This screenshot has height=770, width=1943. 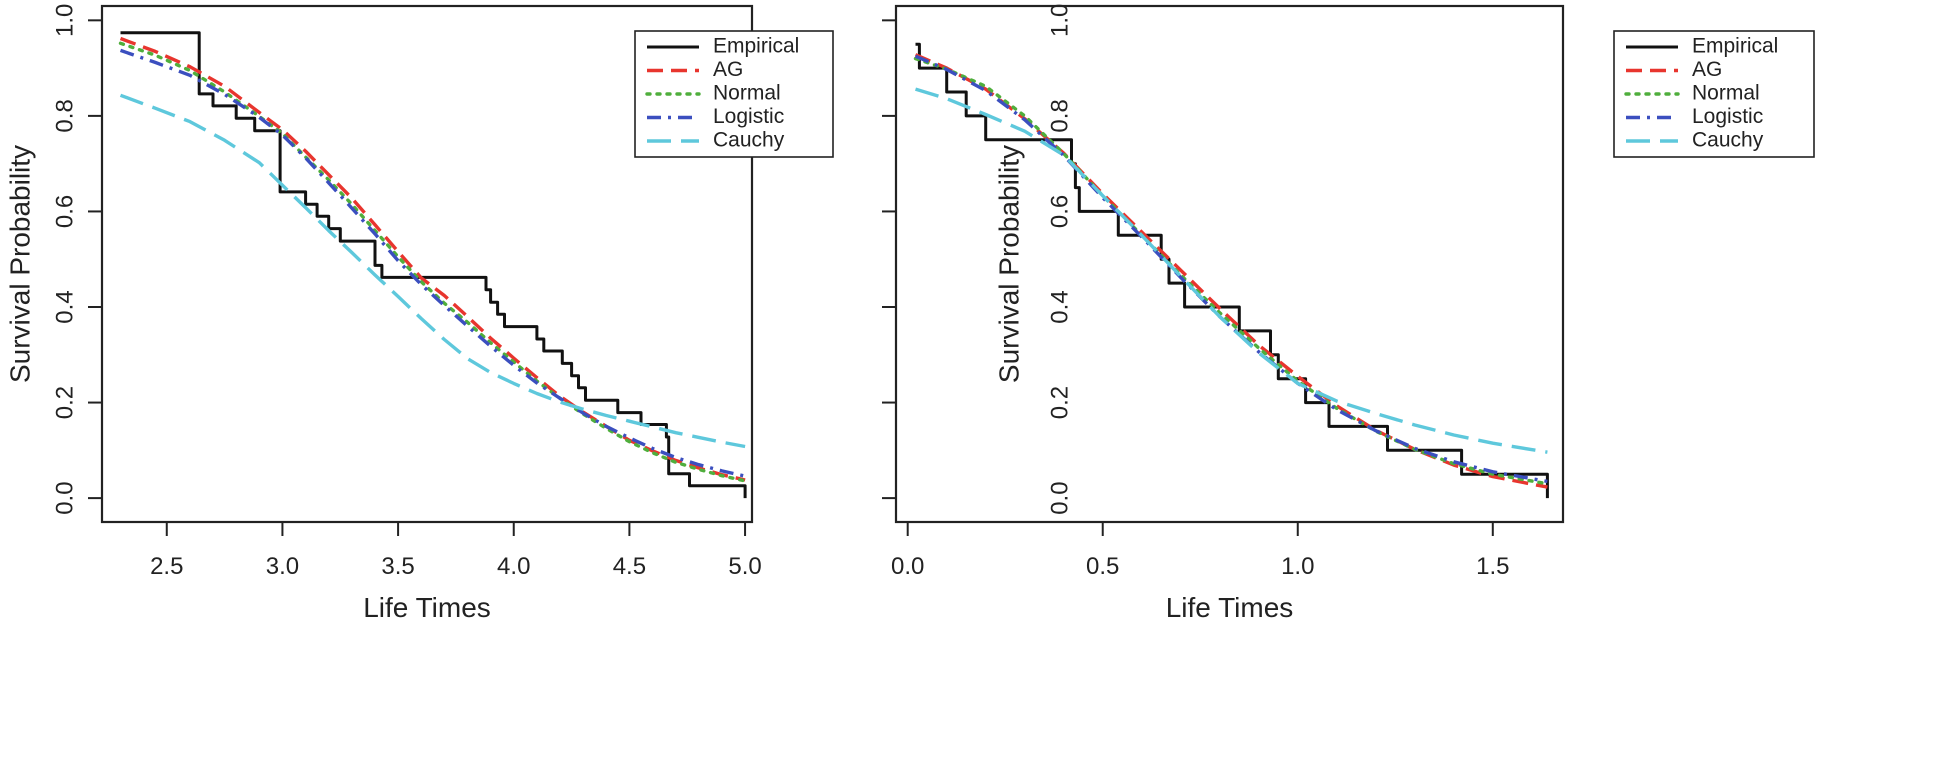 I want to click on y-tick-label-1-1: 0.2, so click(x=64, y=402).